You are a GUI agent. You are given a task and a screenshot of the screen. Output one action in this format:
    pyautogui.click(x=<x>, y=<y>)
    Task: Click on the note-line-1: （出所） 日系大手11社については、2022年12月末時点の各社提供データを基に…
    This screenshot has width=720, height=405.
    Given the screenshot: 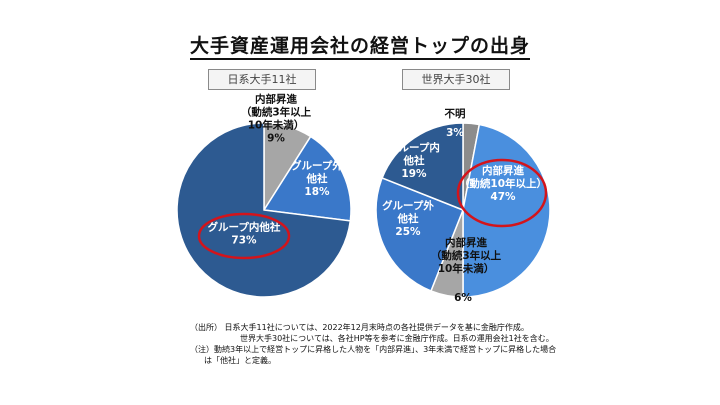 What is the action you would take?
    pyautogui.click(x=359, y=327)
    